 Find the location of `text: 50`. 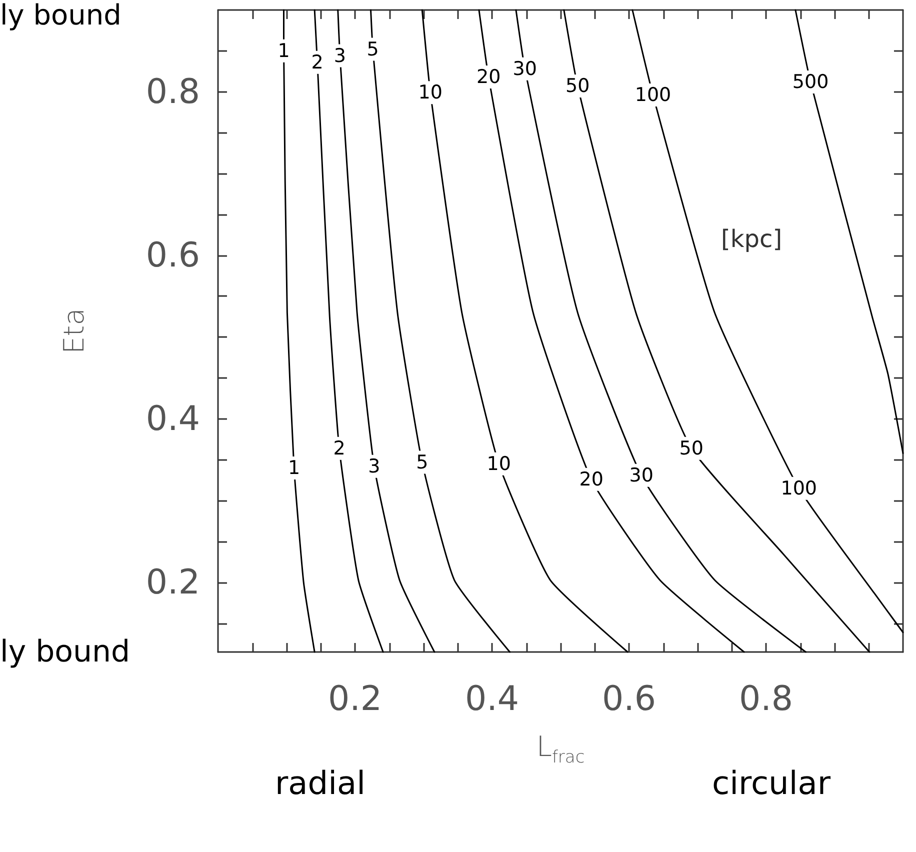

text: 50 is located at coordinates (691, 448).